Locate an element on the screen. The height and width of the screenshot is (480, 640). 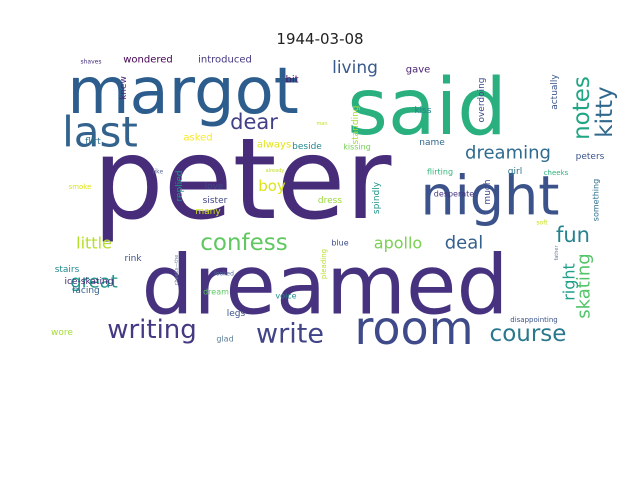
word-dream: dream is located at coordinates (216, 292).